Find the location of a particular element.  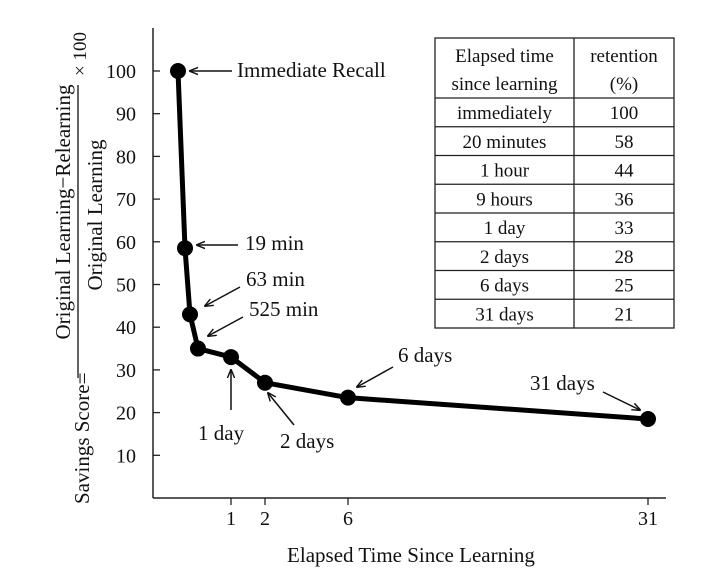

y-label-prefix: Savings Score= is located at coordinates (82, 438).